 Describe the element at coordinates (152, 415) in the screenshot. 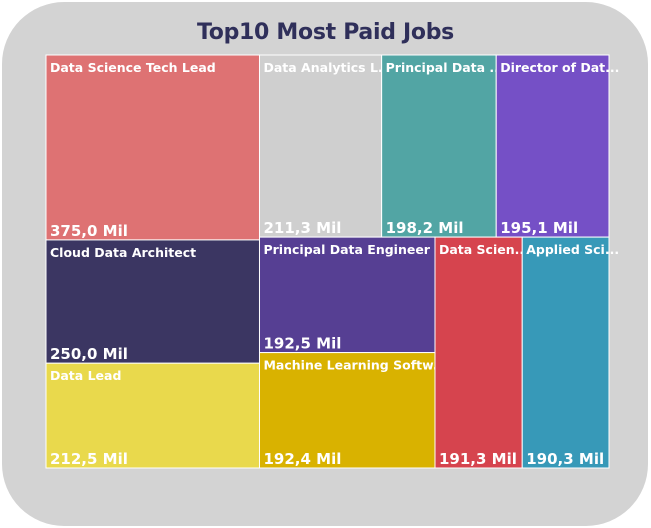

I see `treemap-tile-data-lead: Data Lead 212,5 Mil` at that location.